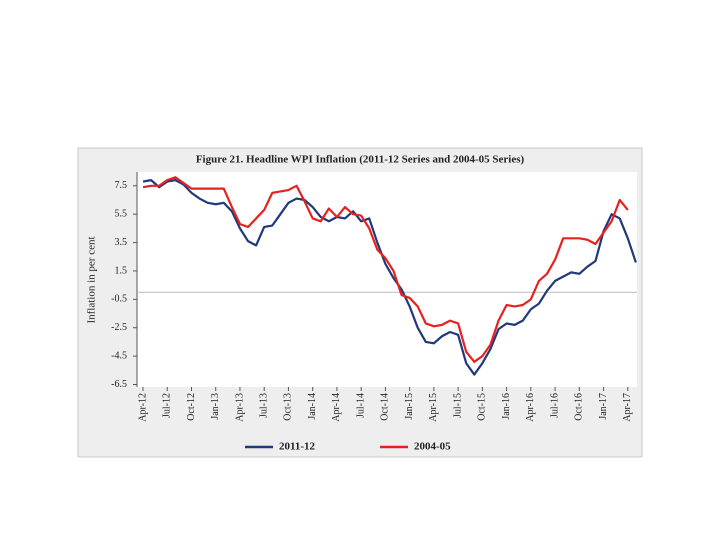  I want to click on y-tick-label: -2.5, so click(119, 327).